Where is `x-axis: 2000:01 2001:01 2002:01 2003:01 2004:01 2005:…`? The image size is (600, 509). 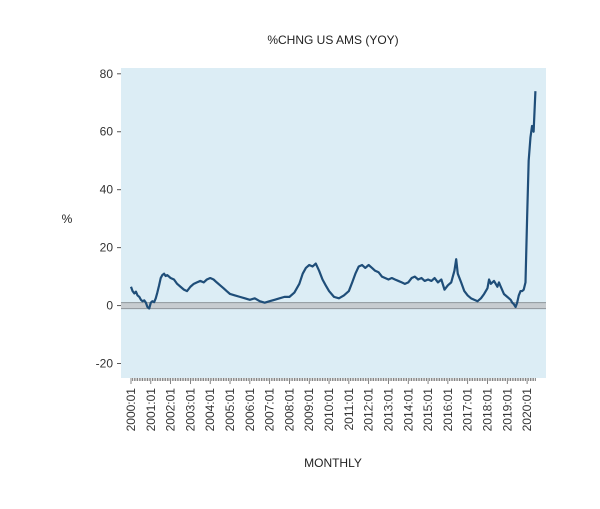
x-axis: 2000:01 2001:01 2002:01 2003:01 2004:01 2005:… is located at coordinates (330, 405).